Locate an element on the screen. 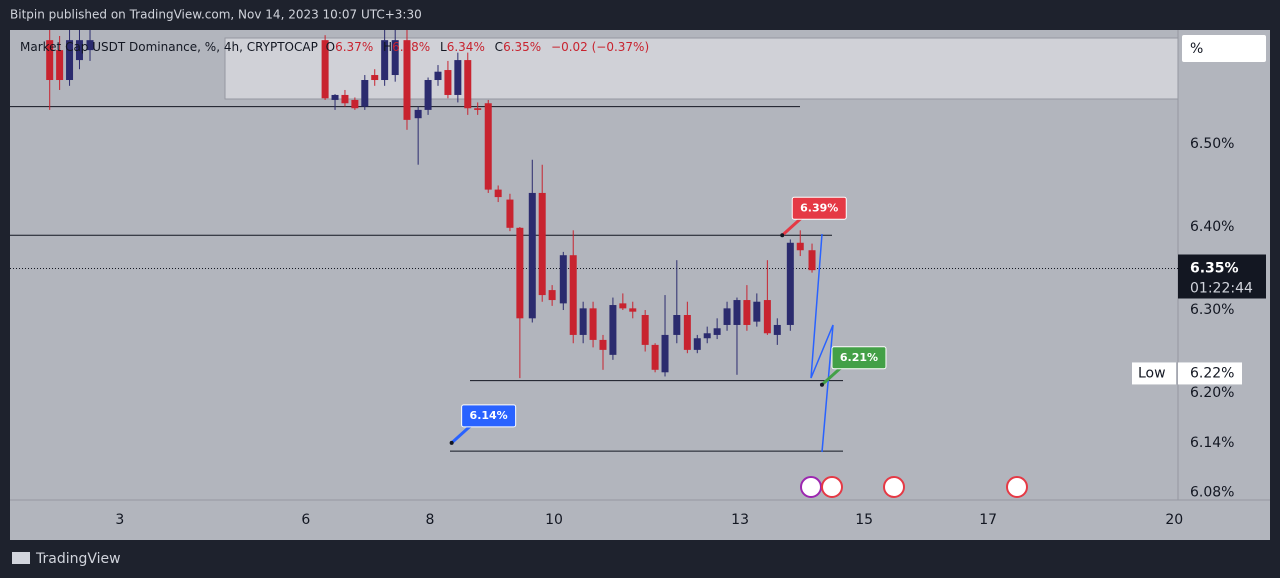 The height and width of the screenshot is (578, 1280). low-value-badge is located at coordinates (1210, 373).